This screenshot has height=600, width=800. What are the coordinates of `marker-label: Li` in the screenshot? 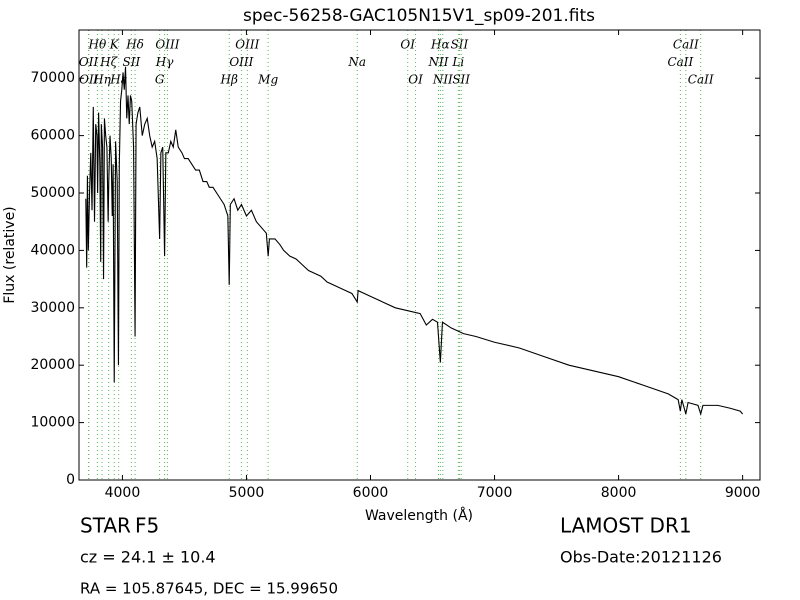 It's located at (457, 62).